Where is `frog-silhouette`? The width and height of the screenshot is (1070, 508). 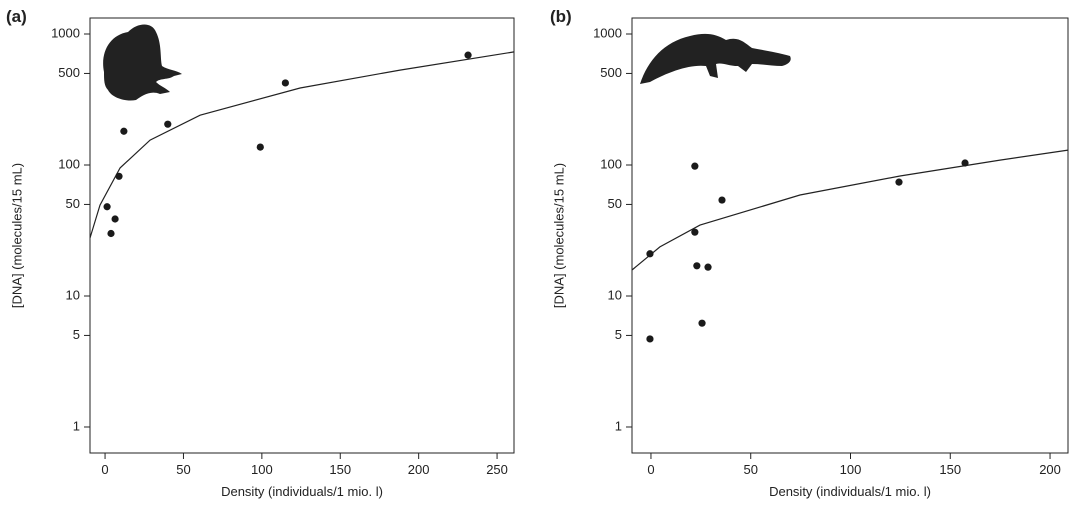
frog-silhouette is located at coordinates (142, 62).